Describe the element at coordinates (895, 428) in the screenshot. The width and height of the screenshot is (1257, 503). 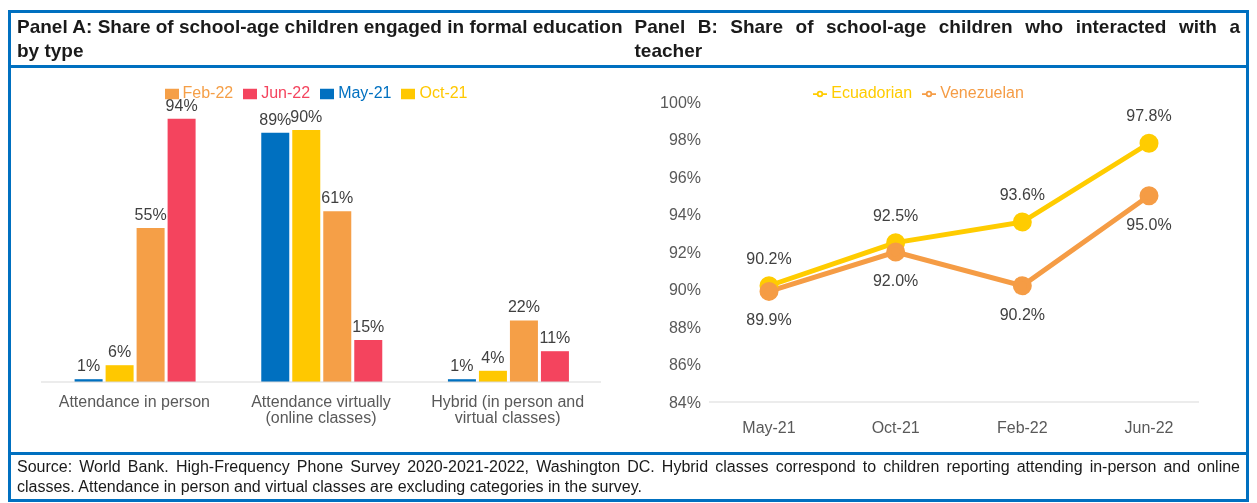
I see `x-tick-label: Oct-21` at that location.